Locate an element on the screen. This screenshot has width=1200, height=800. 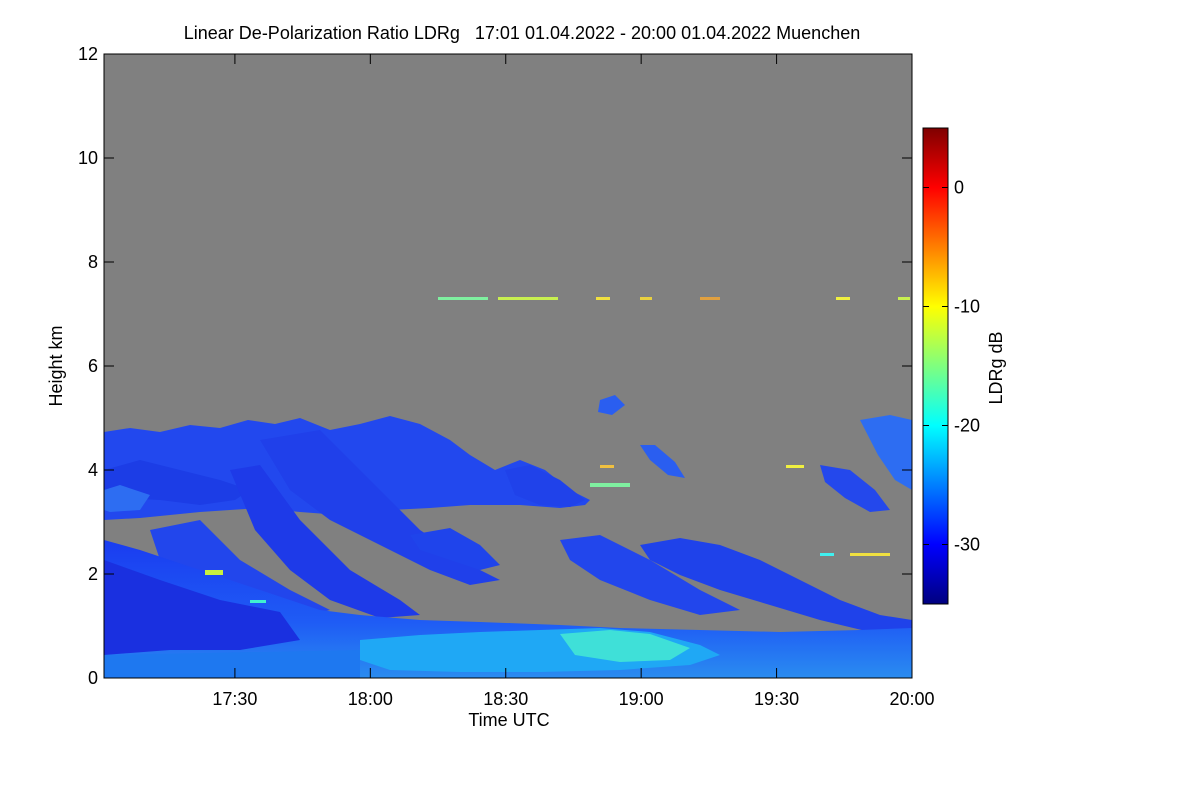
x-tick-label: 18:30 is located at coordinates (505, 699).